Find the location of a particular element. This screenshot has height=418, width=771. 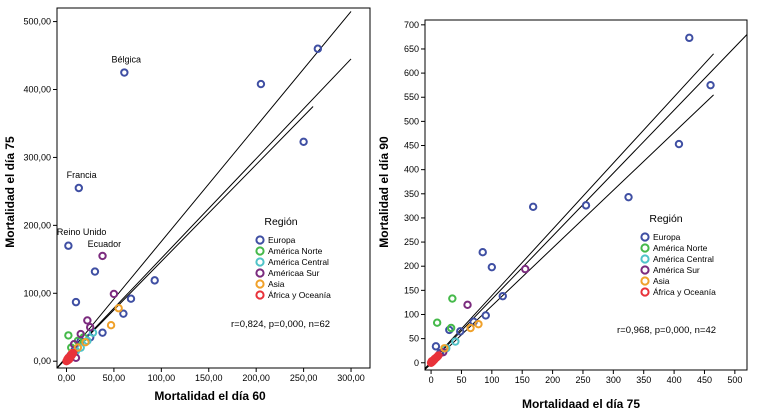

legend-label: África y Oceanía is located at coordinates (299, 295).